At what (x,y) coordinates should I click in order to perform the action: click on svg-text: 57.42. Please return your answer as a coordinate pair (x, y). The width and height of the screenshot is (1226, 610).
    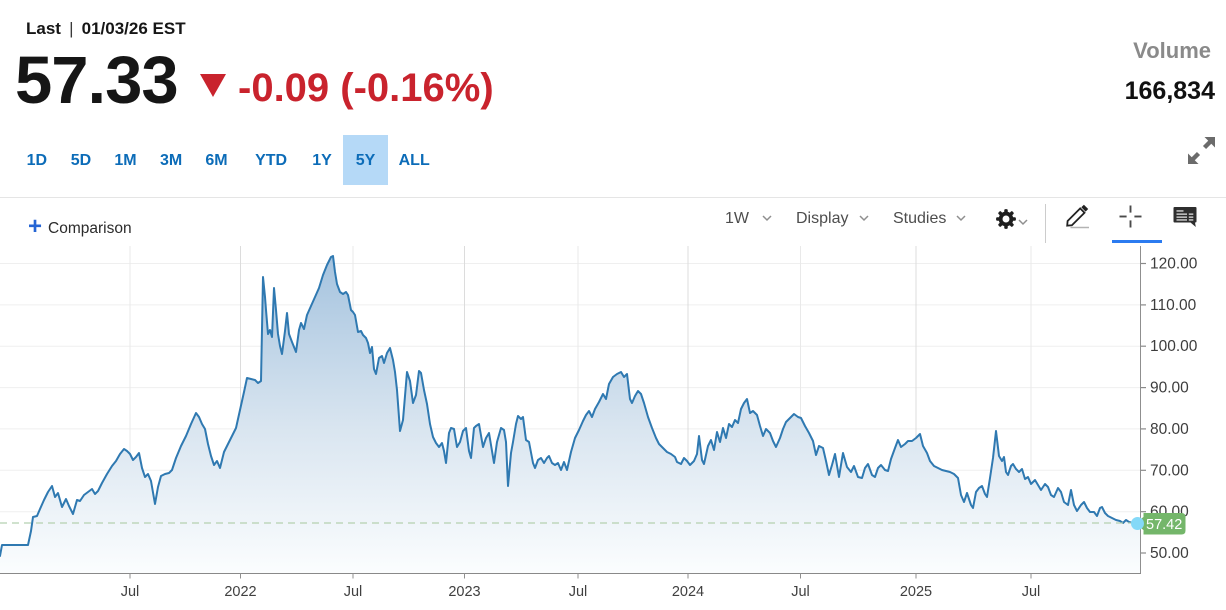
    Looking at the image, I should click on (1164, 525).